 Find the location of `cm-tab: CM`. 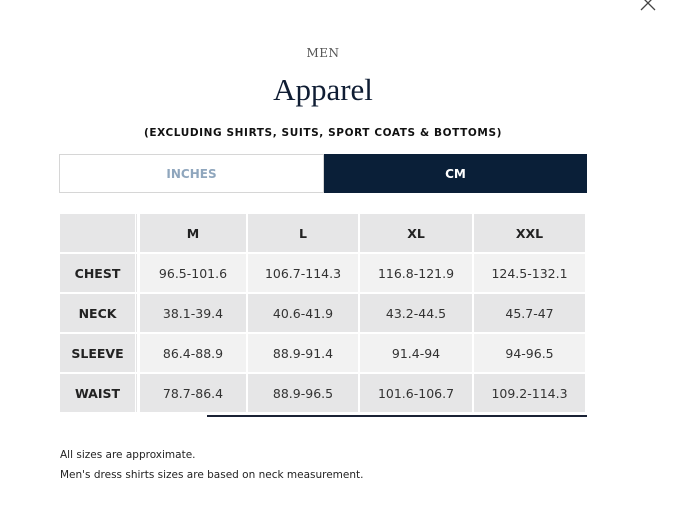

cm-tab: CM is located at coordinates (455, 173).